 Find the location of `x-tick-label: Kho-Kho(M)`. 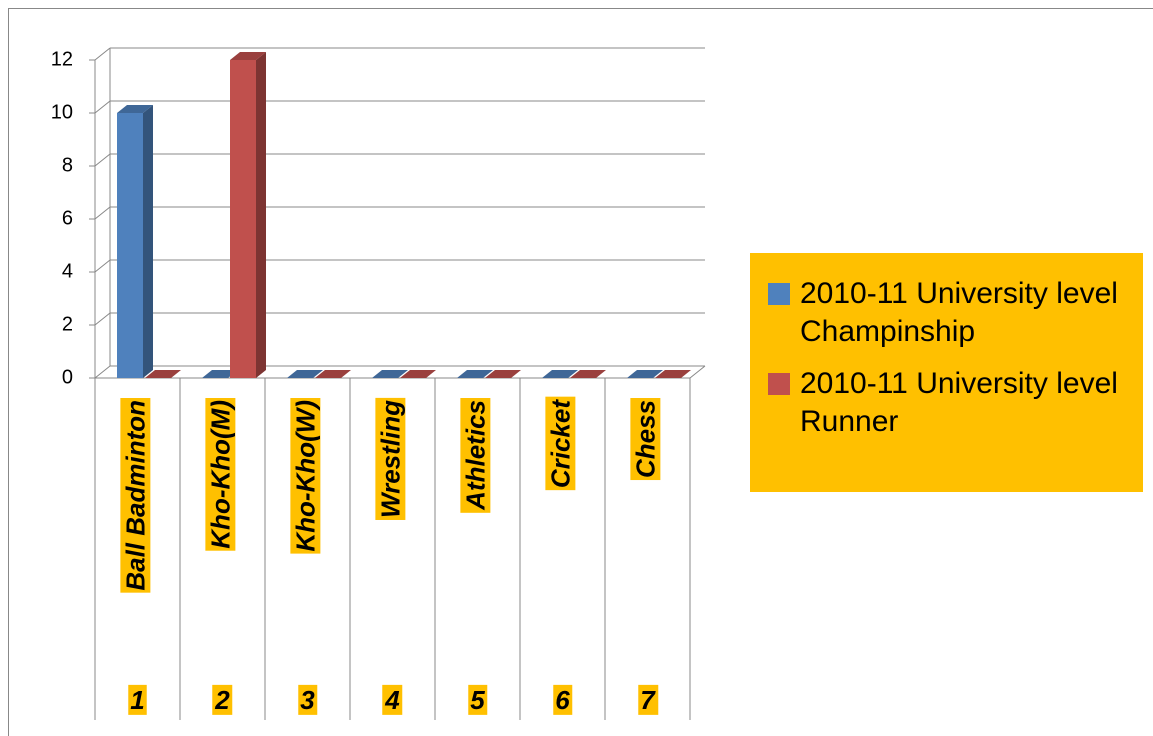

x-tick-label: Kho-Kho(M) is located at coordinates (220, 474).